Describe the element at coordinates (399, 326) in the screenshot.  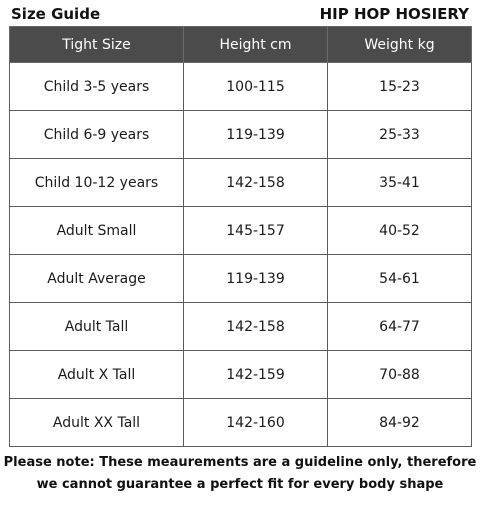
I see `weight-cell: 64-77` at that location.